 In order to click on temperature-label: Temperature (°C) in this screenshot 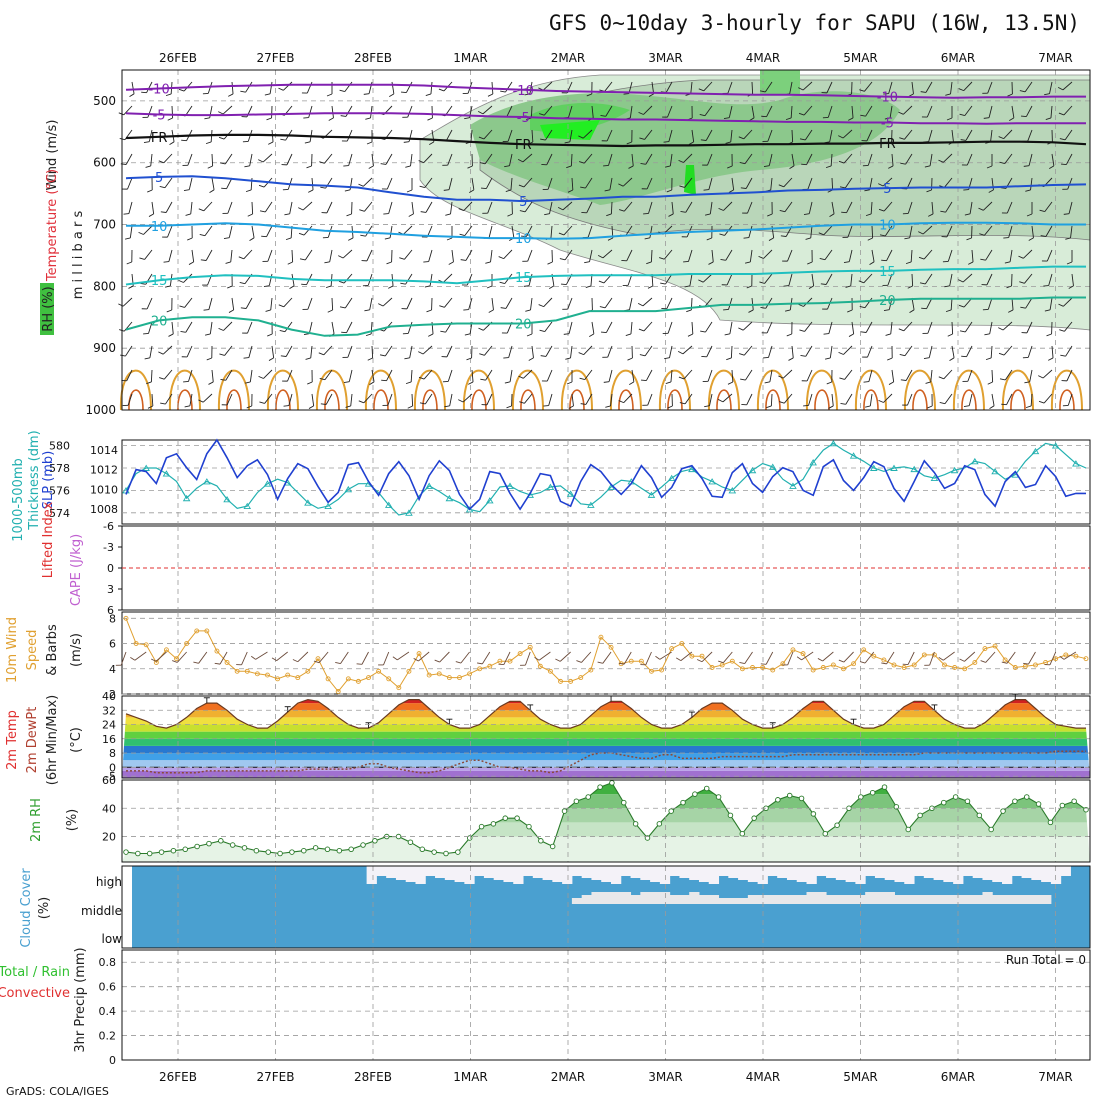, I will do `click(52, 225)`.